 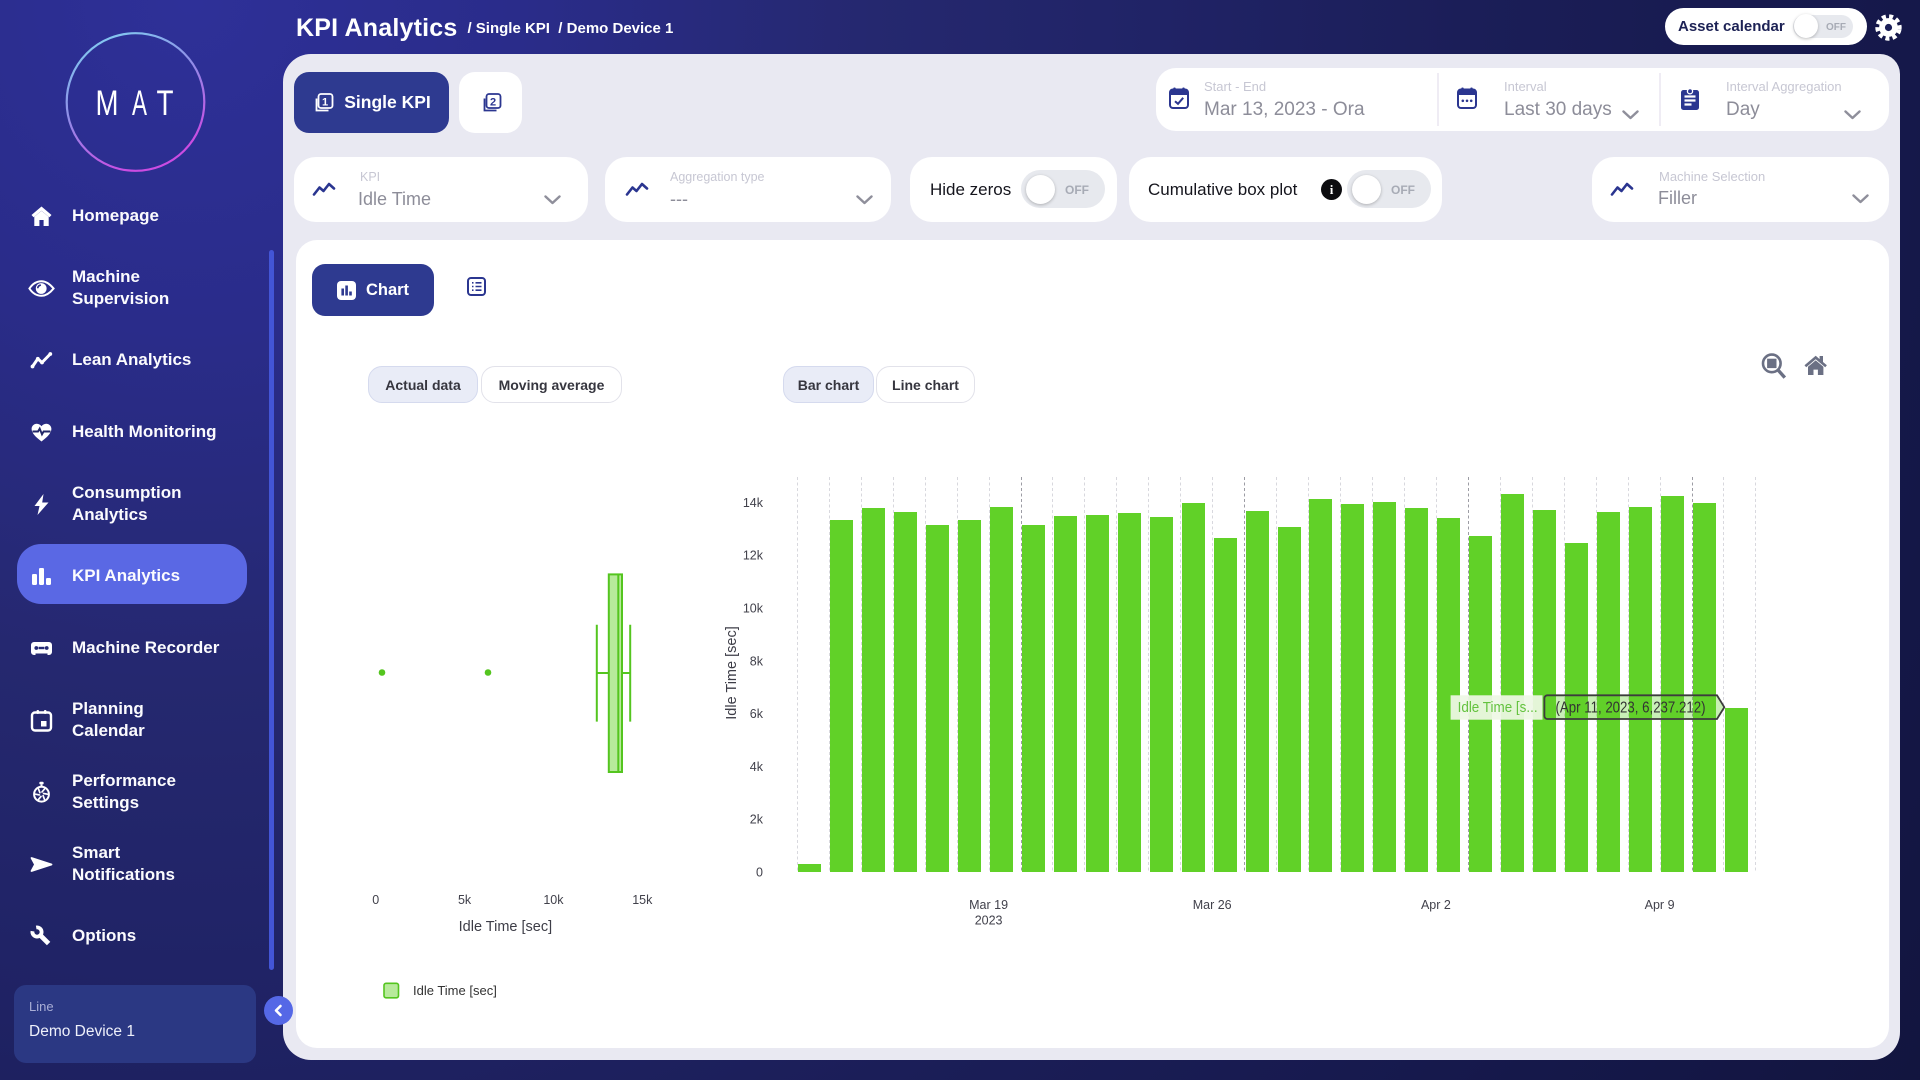 What do you see at coordinates (1660, 905) in the screenshot?
I see `svg-text: Apr 9` at bounding box center [1660, 905].